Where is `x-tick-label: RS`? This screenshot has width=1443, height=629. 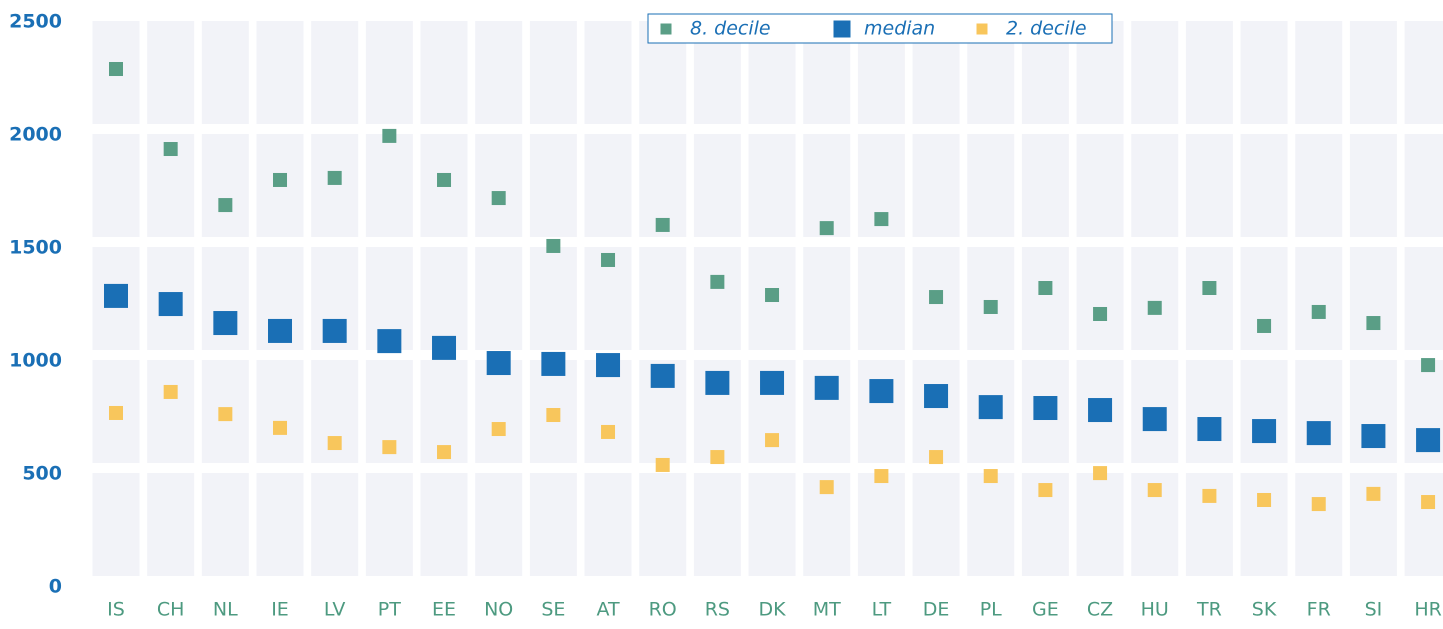 x-tick-label: RS is located at coordinates (717, 610).